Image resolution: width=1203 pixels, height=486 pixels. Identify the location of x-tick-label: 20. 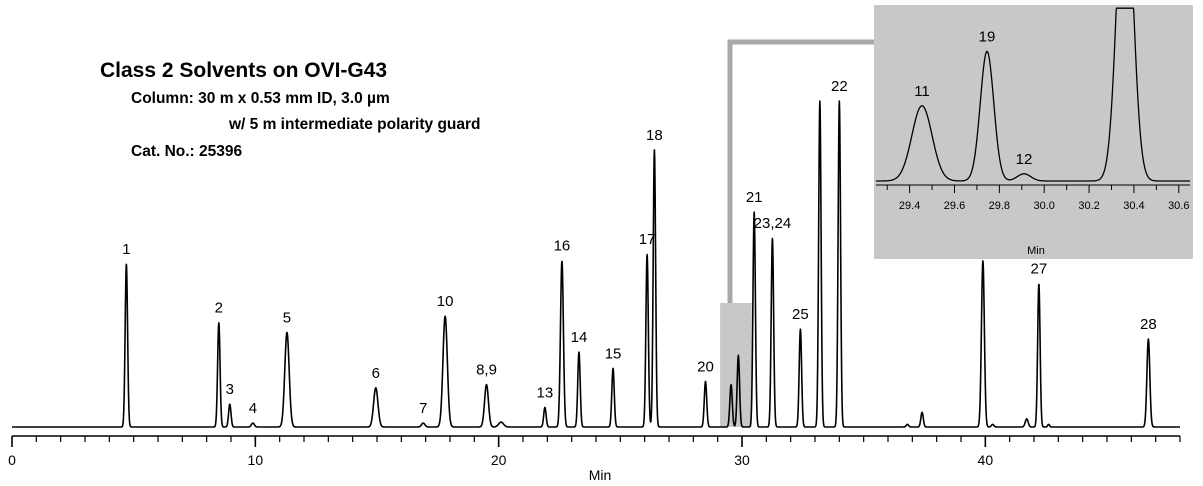
(499, 460).